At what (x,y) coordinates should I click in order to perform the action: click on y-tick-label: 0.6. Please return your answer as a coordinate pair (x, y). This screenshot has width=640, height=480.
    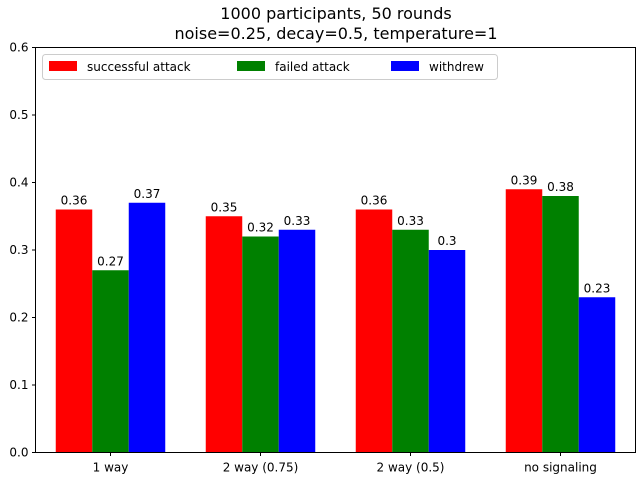
    Looking at the image, I should click on (18, 48).